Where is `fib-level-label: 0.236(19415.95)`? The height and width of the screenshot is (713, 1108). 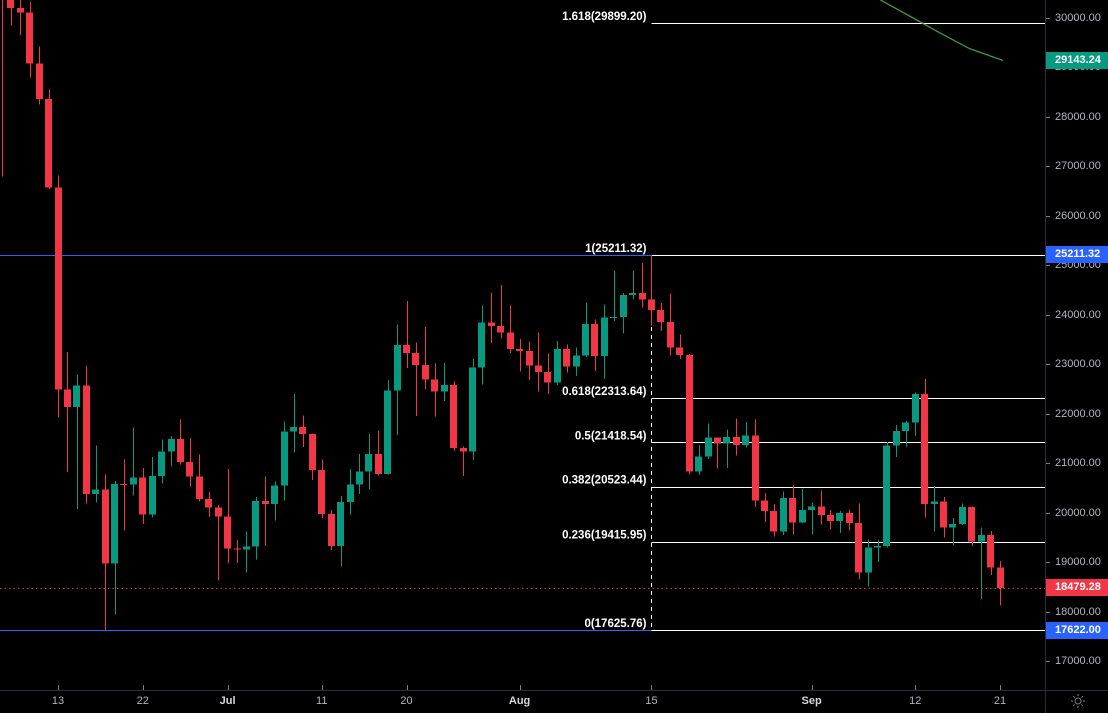
fib-level-label: 0.236(19415.95) is located at coordinates (604, 536).